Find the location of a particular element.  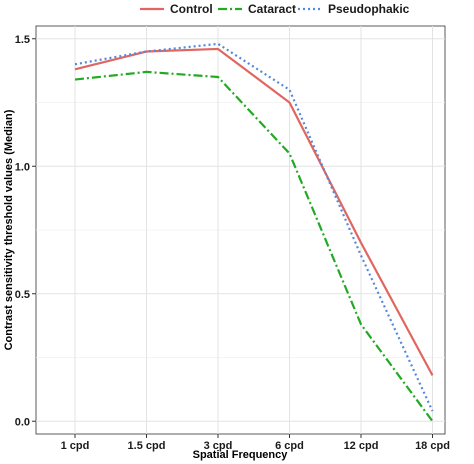

x-tick-label: 1 cpd is located at coordinates (75, 446).